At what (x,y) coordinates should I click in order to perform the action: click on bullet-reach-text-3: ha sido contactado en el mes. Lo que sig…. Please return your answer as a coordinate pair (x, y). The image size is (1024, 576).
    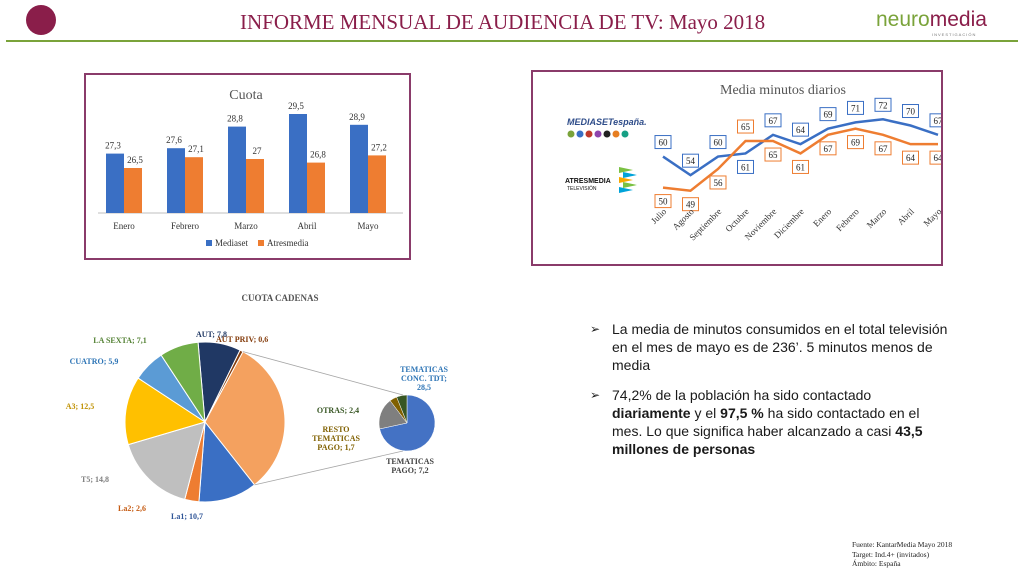
    Looking at the image, I should click on (766, 422).